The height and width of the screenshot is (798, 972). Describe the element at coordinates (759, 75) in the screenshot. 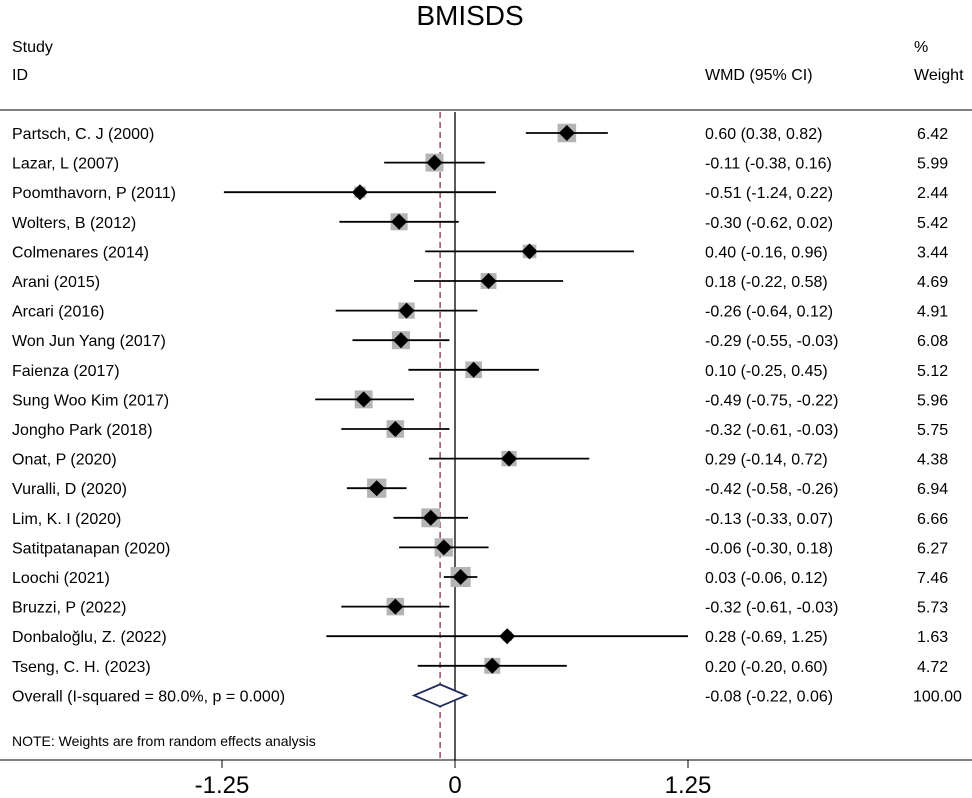

I see `header-effect: WMD (95% CI)` at that location.